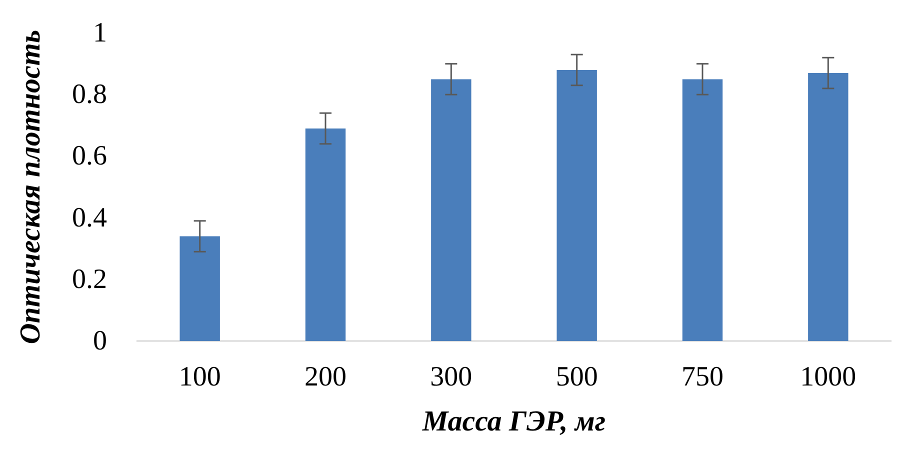 The width and height of the screenshot is (909, 453). I want to click on x-tick-label: 300, so click(451, 377).